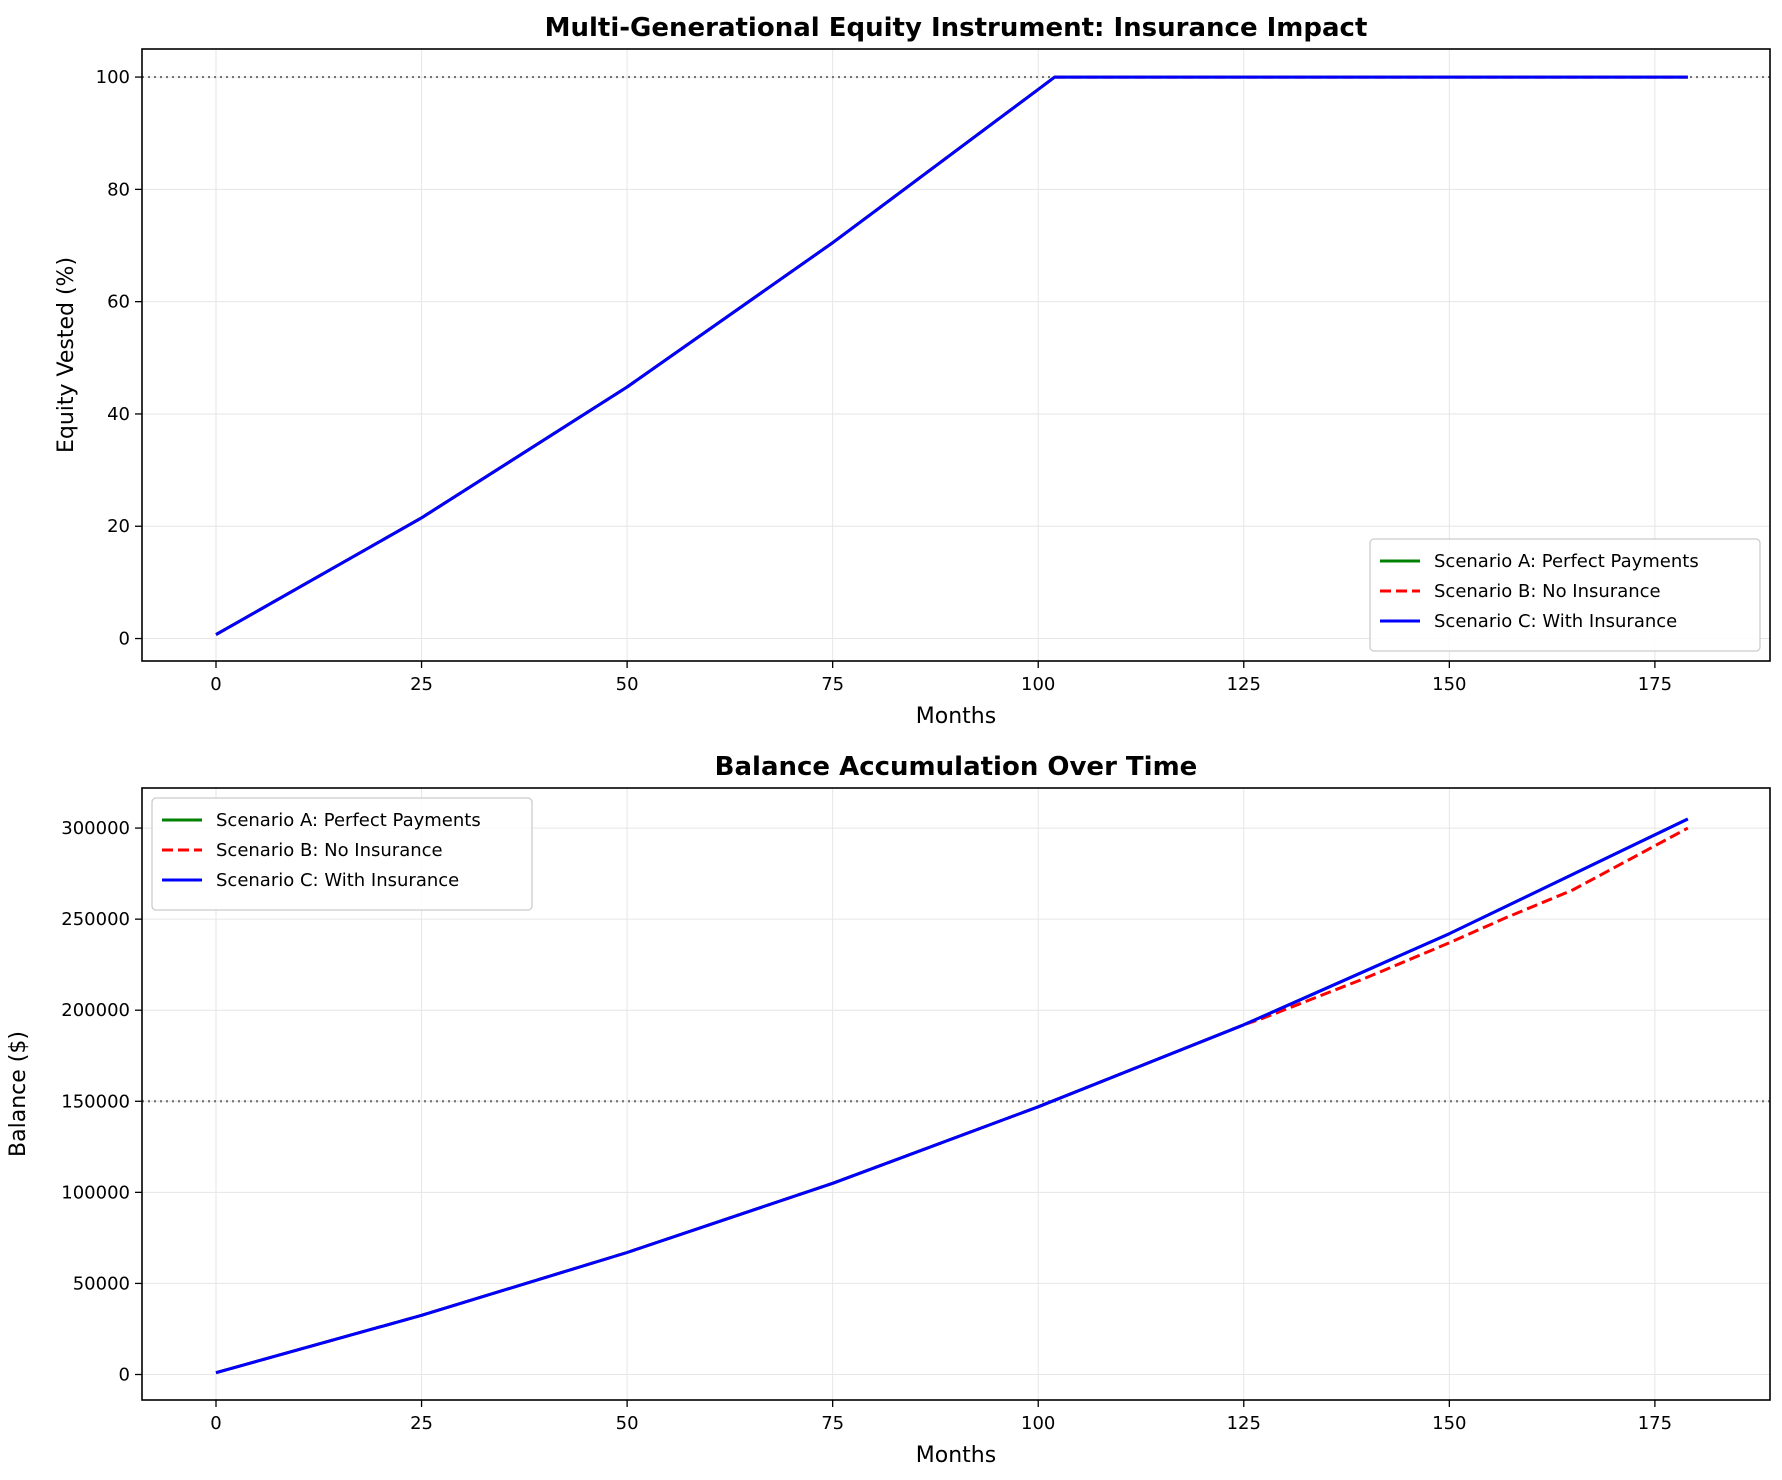 The image size is (1782, 1480). I want to click on y-tick-label: 20, so click(118, 526).